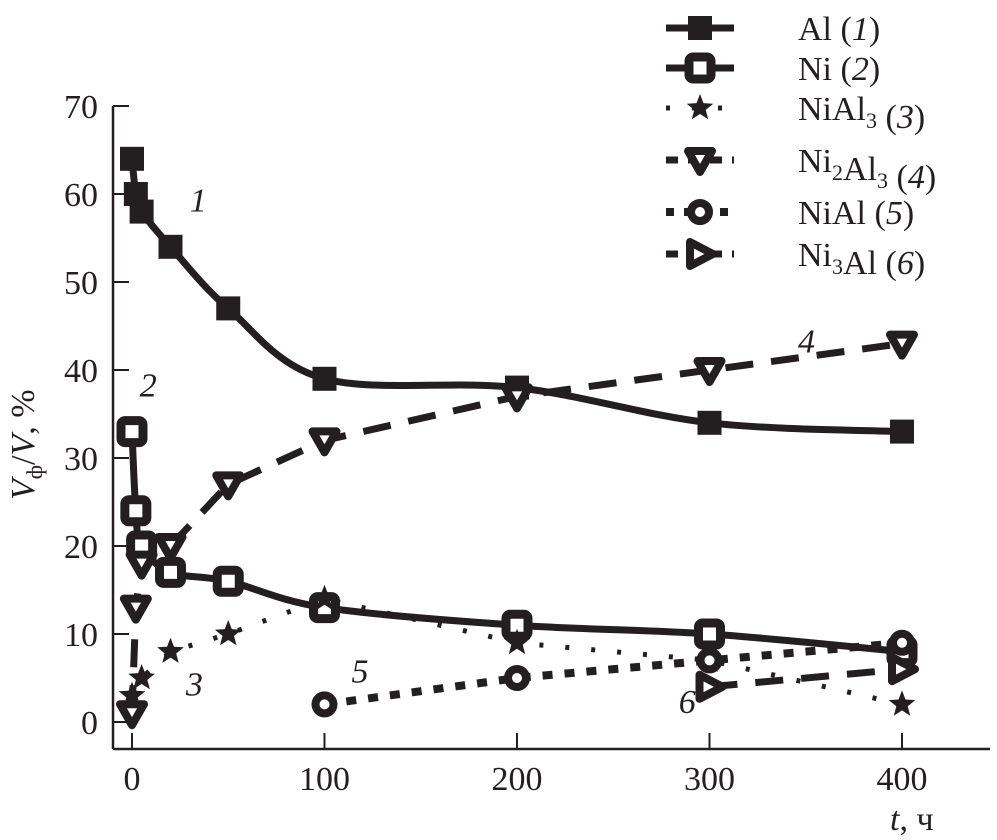 Image resolution: width=997 pixels, height=840 pixels. What do you see at coordinates (687, 702) in the screenshot?
I see `curve-label-6: 6` at bounding box center [687, 702].